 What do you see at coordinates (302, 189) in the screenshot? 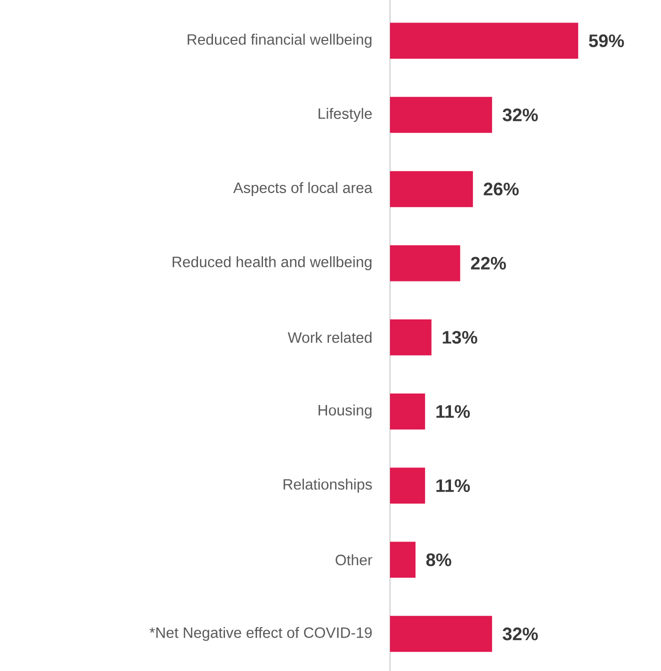
I see `y-tick-label: Aspects of local area` at bounding box center [302, 189].